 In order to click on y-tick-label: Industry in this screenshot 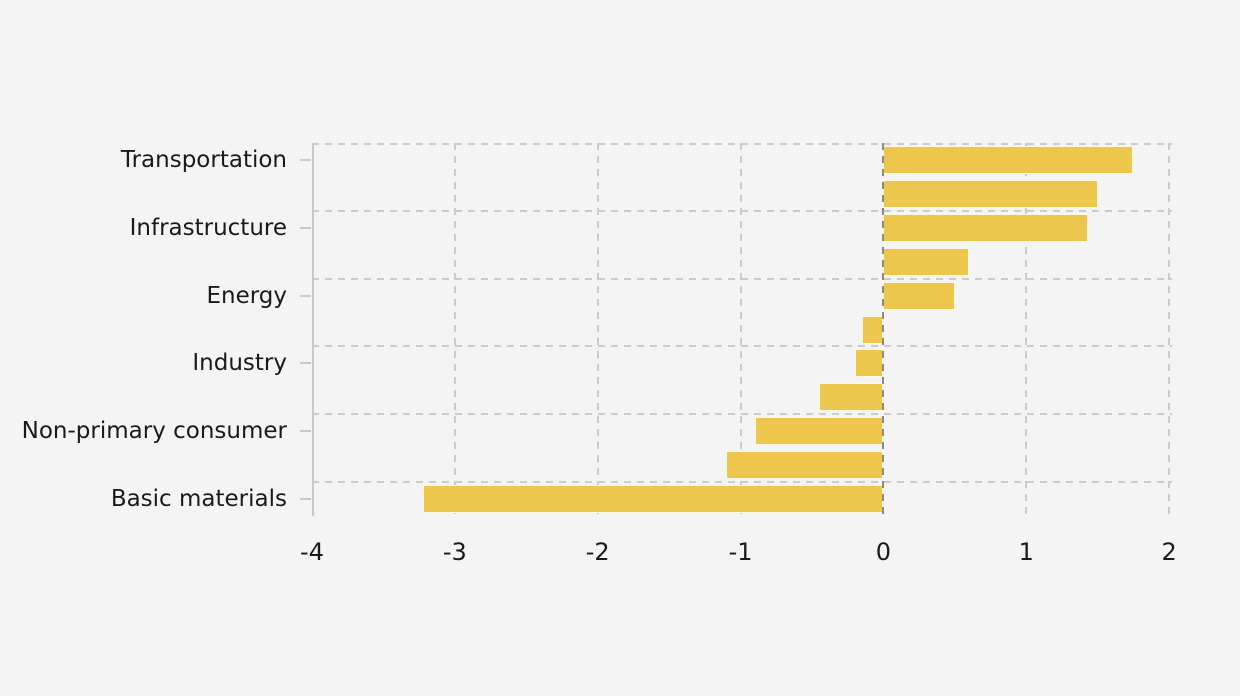, I will do `click(239, 363)`.